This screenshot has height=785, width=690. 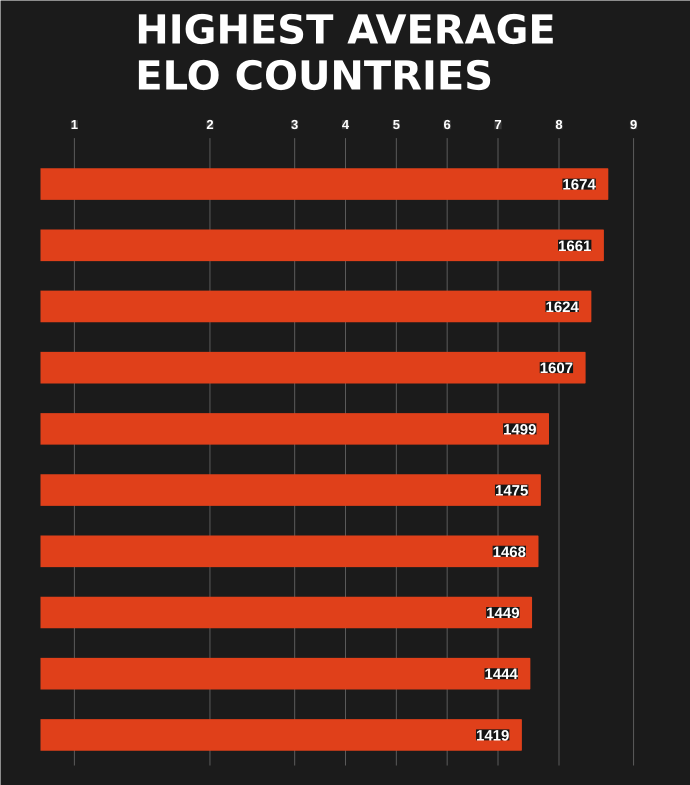 I want to click on data-label: 1499, so click(x=519, y=429).